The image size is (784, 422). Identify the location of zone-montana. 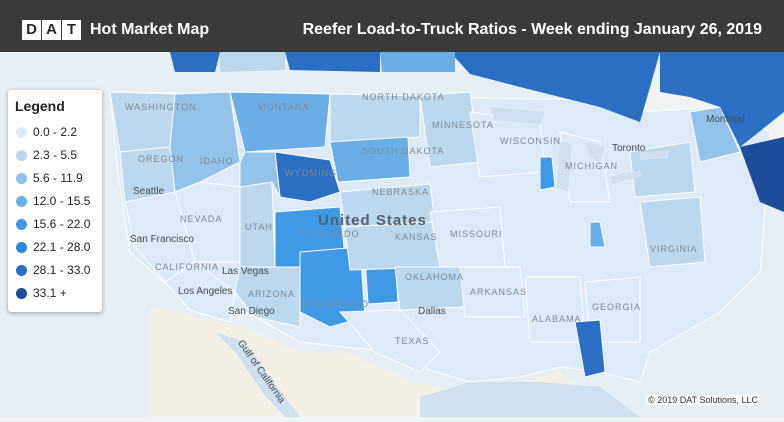
(280, 122).